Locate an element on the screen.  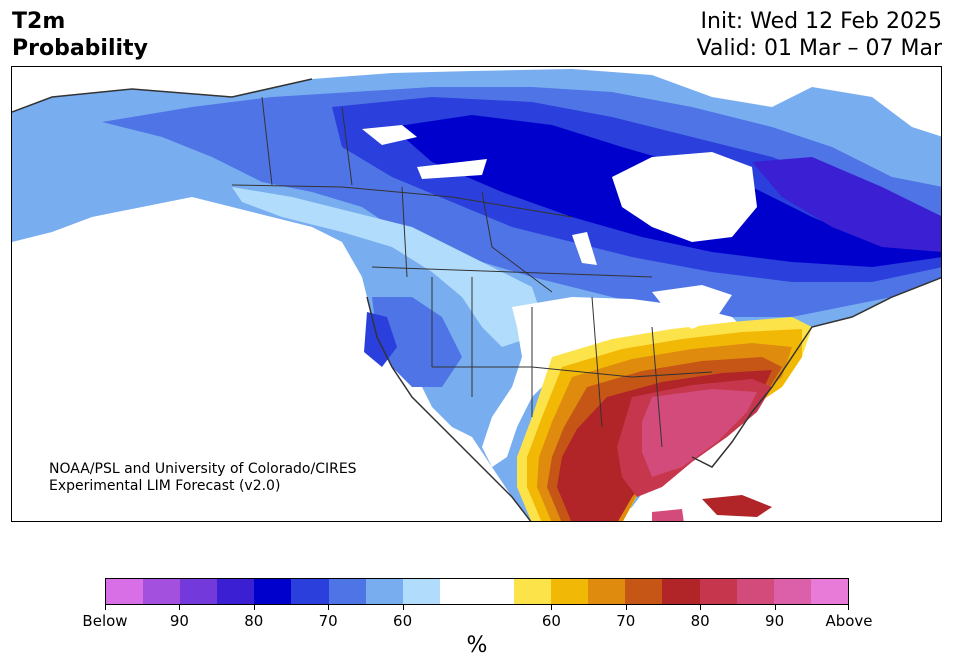
caribbean-red is located at coordinates (737, 506).